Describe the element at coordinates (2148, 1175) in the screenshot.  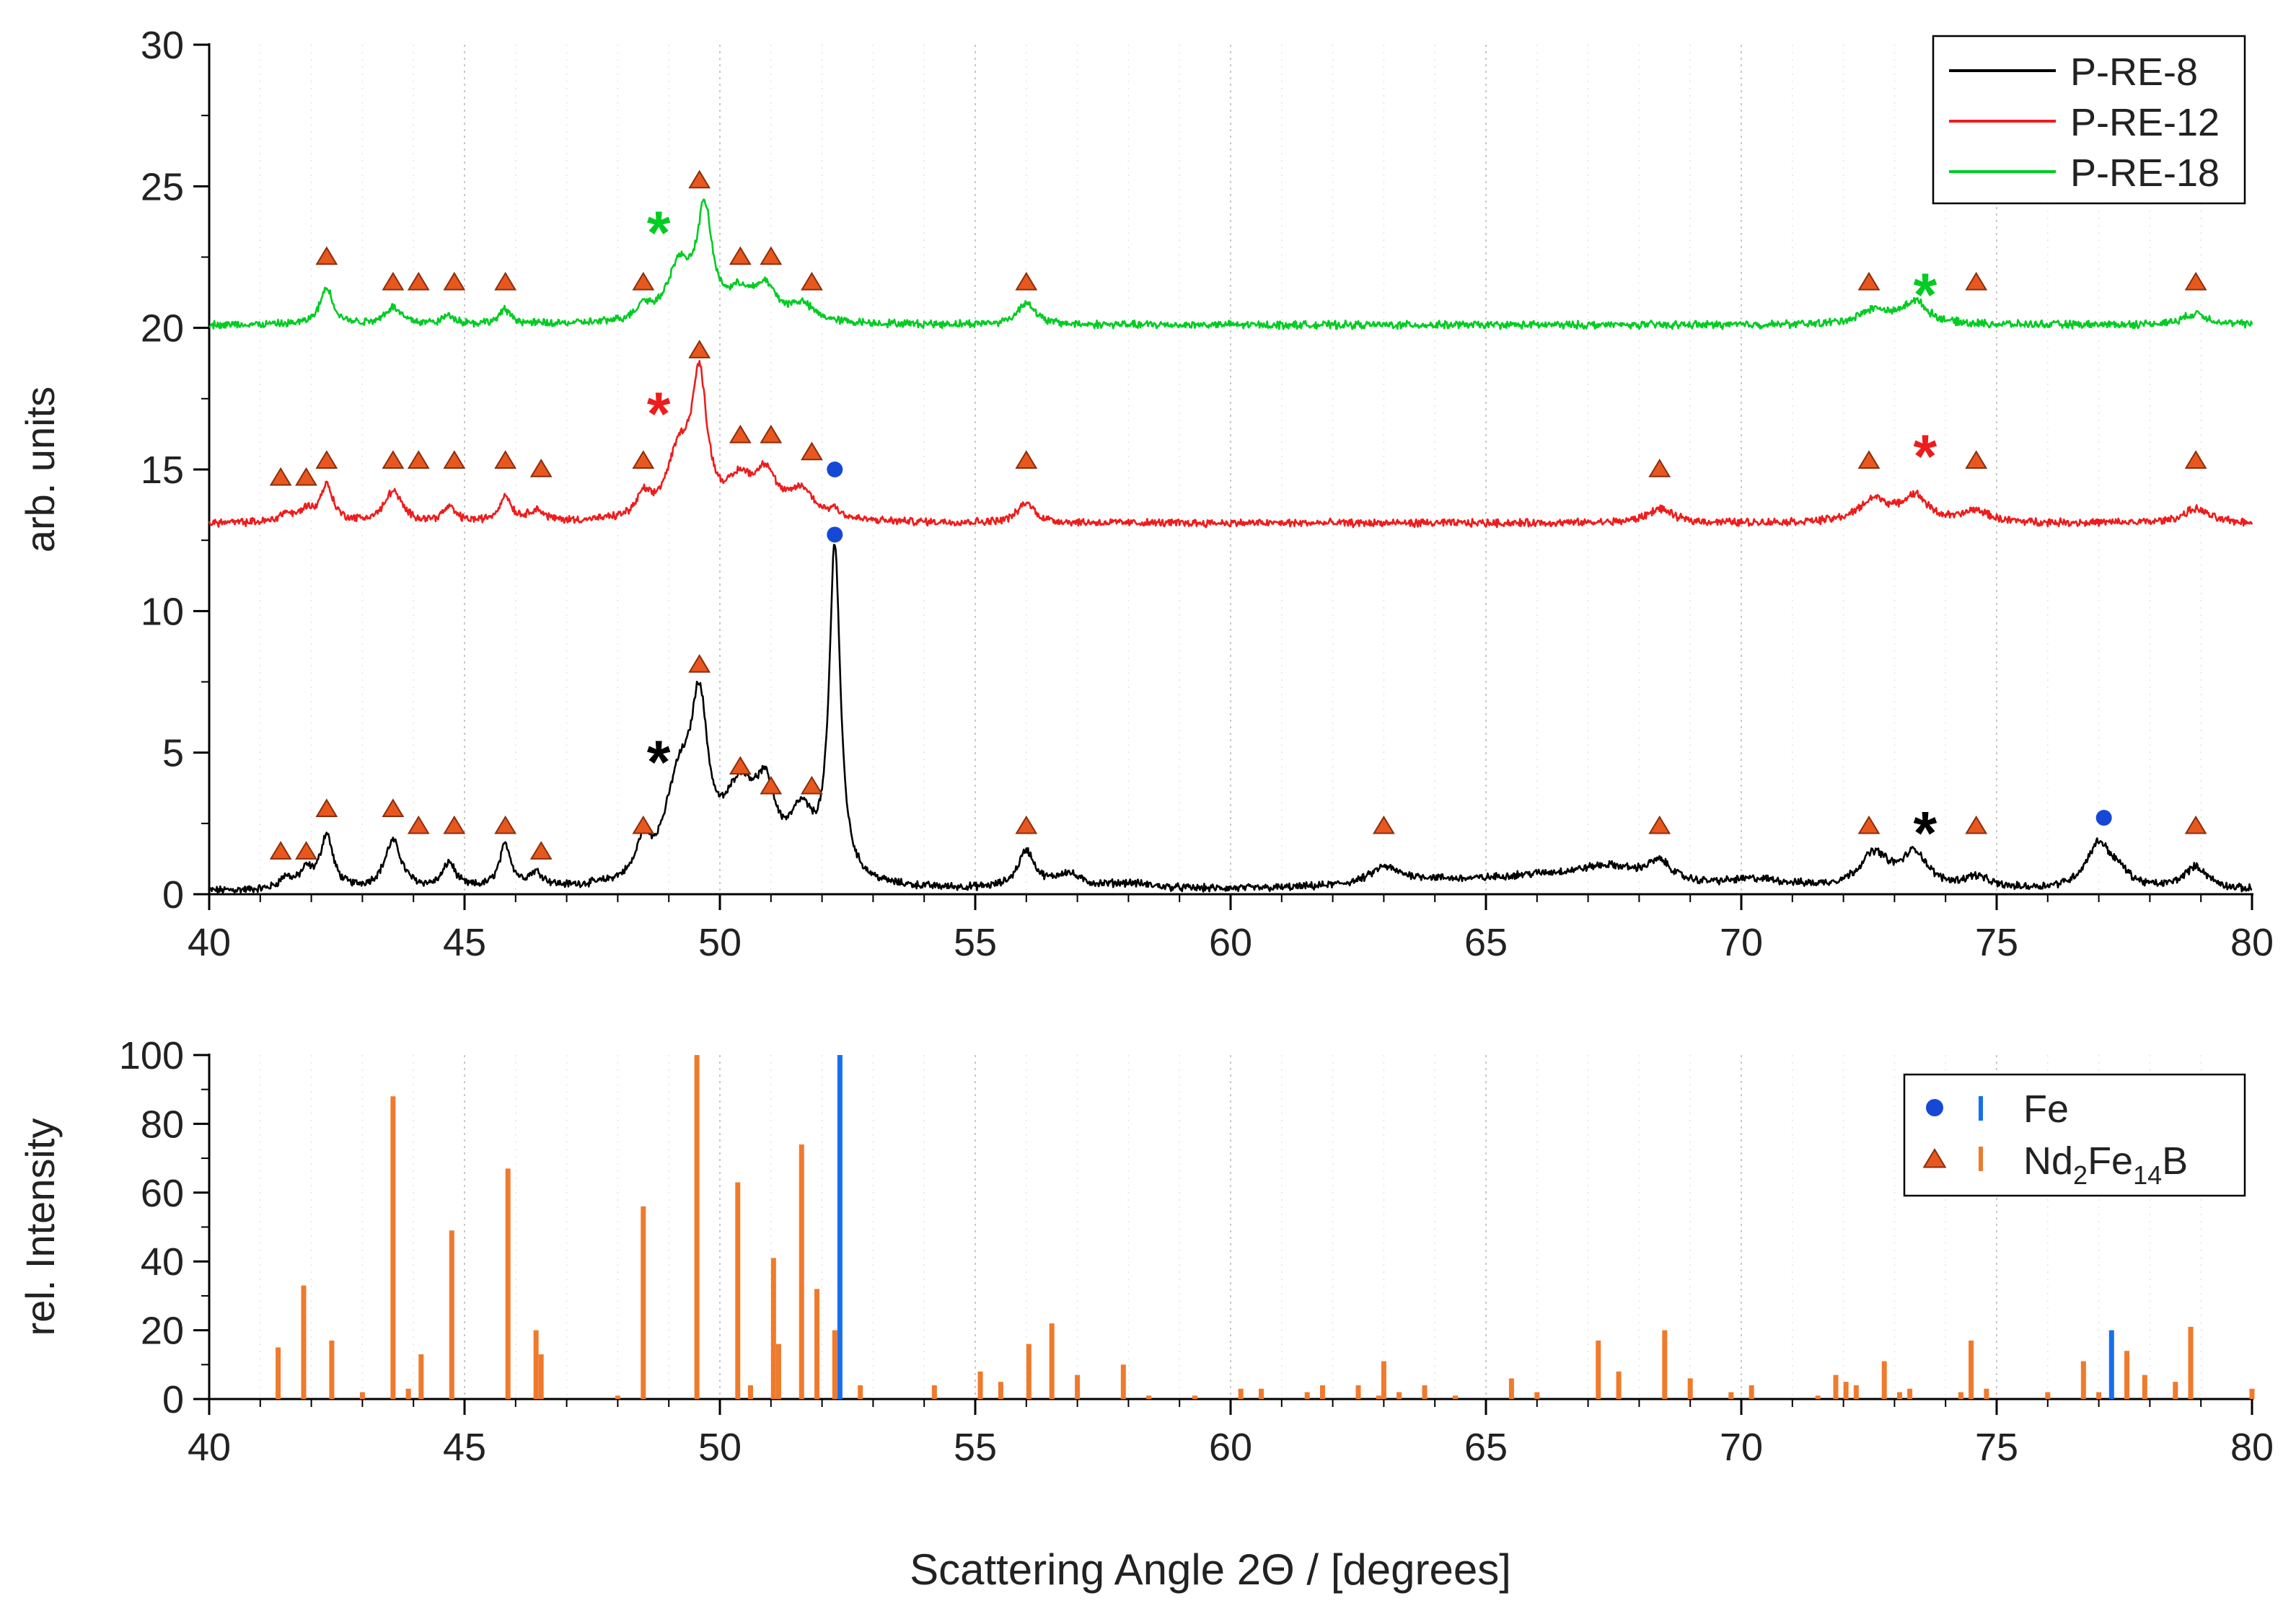
I see `legend-label-part: 14` at that location.